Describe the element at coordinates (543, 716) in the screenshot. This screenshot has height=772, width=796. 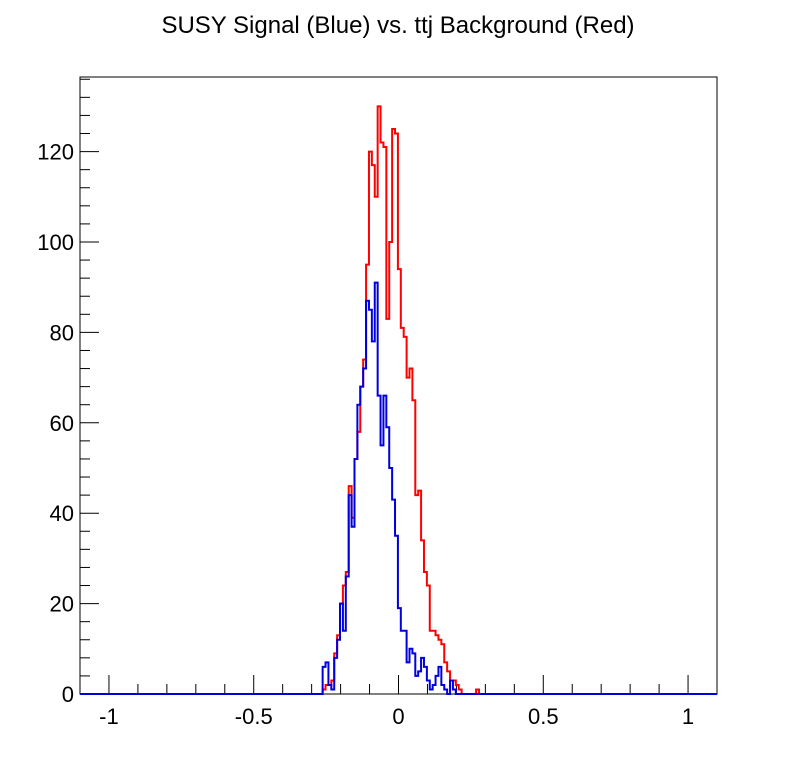
I see `x-tick-label: 0.5` at that location.